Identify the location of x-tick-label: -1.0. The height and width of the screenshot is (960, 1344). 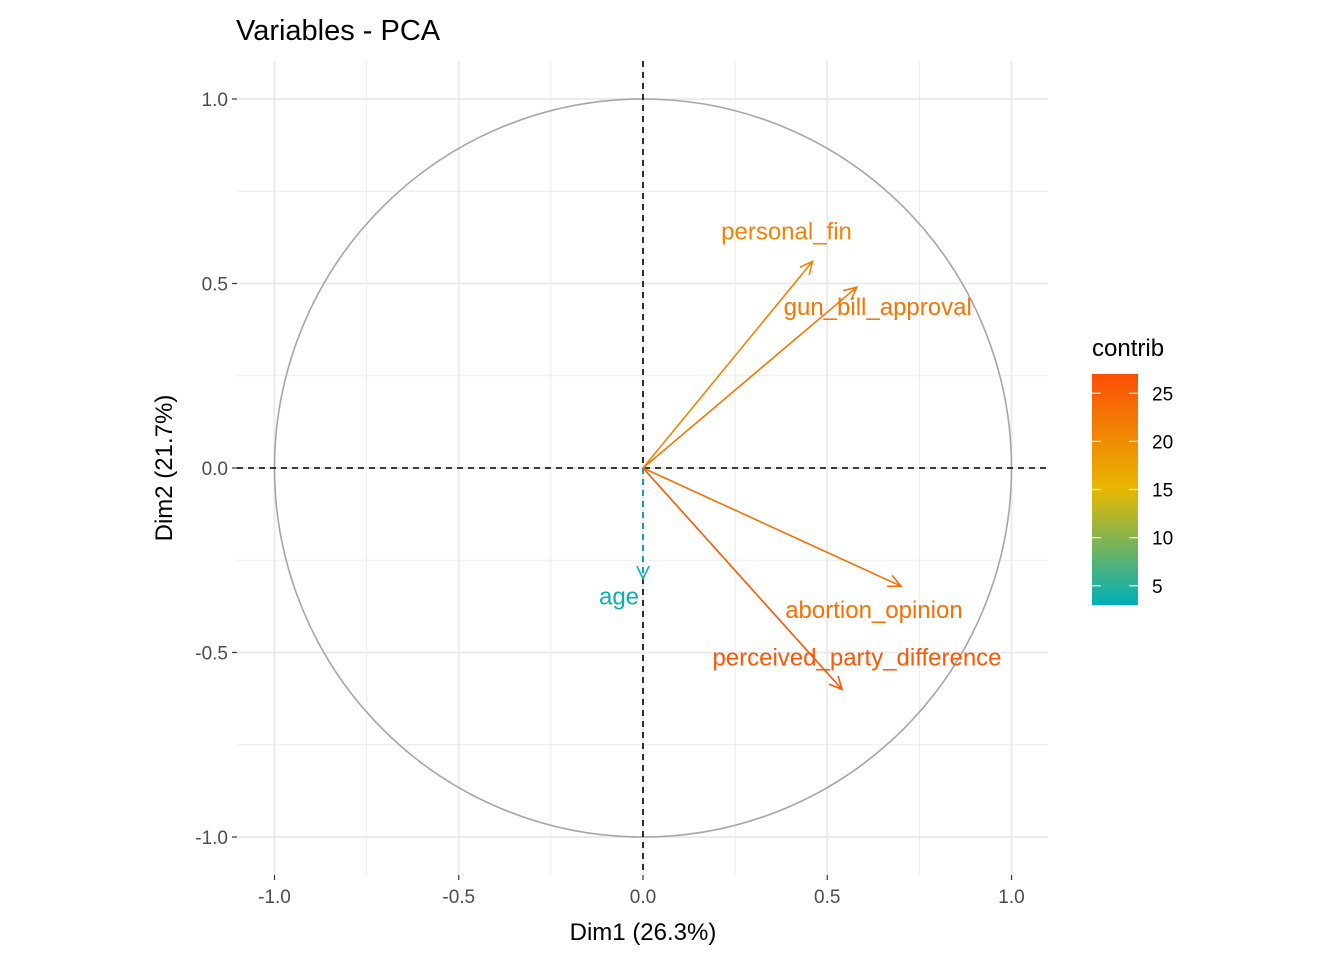
(274, 897).